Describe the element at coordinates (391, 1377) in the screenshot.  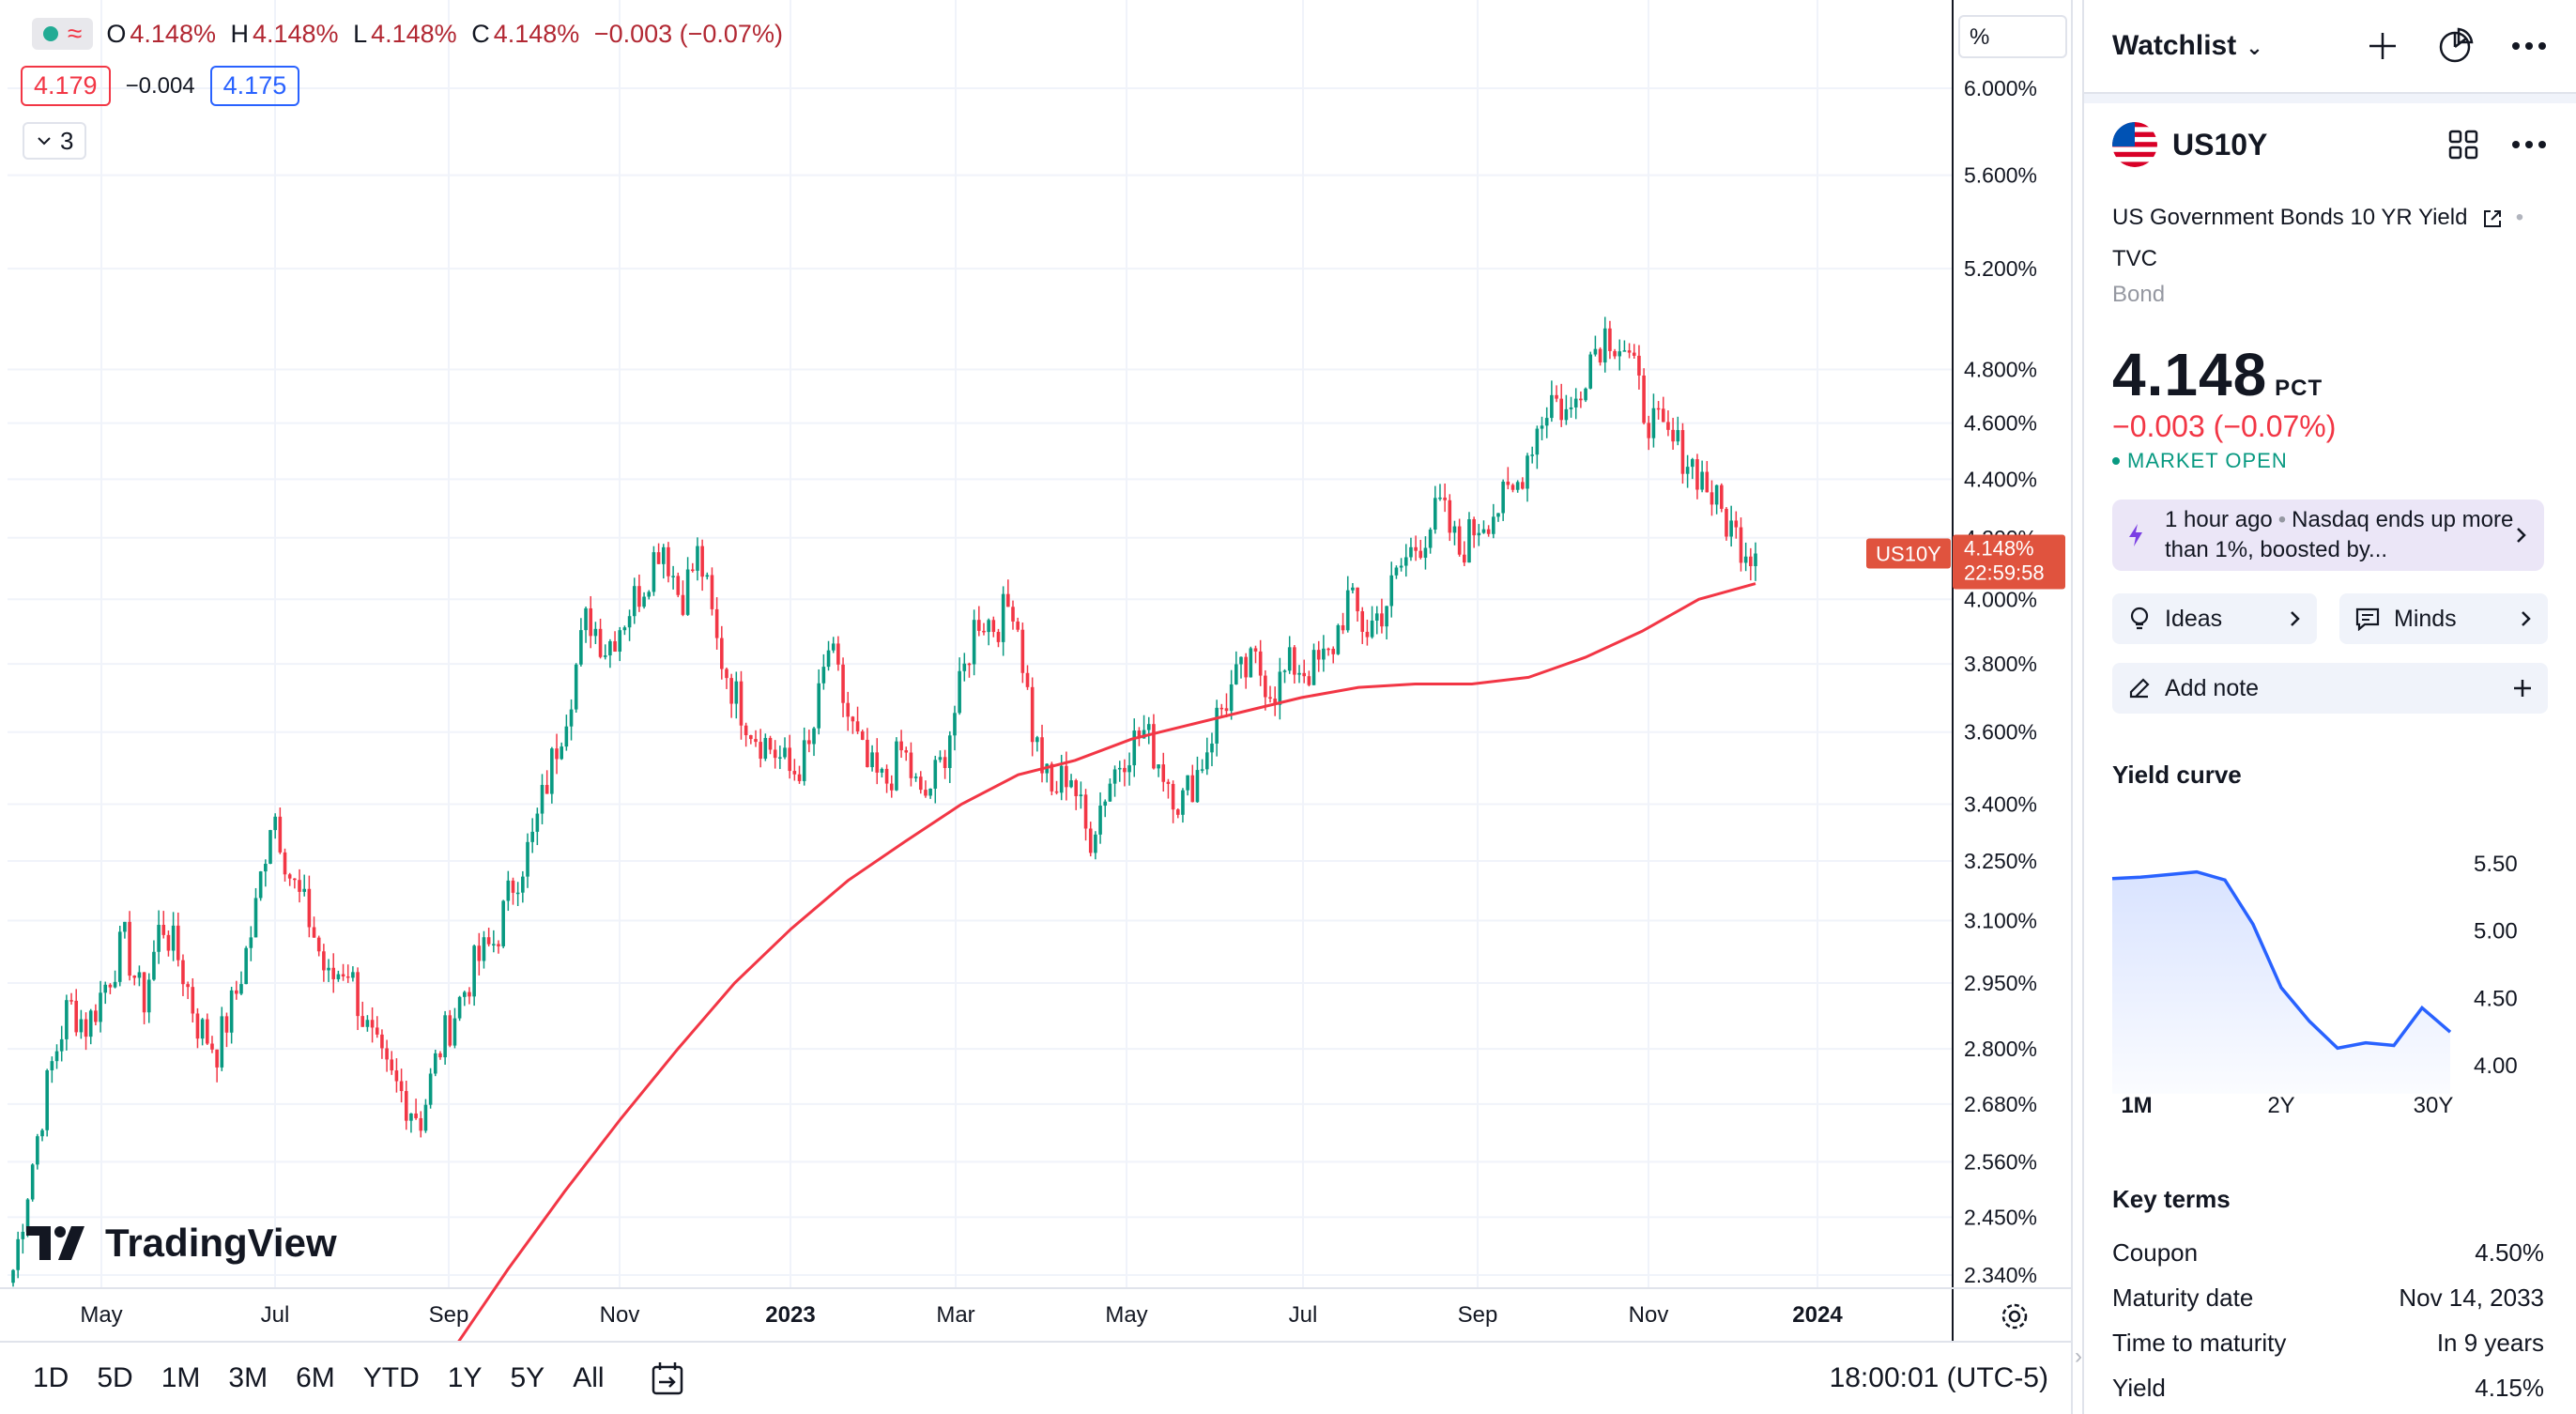
I see `range-button-ytd: YTD` at that location.